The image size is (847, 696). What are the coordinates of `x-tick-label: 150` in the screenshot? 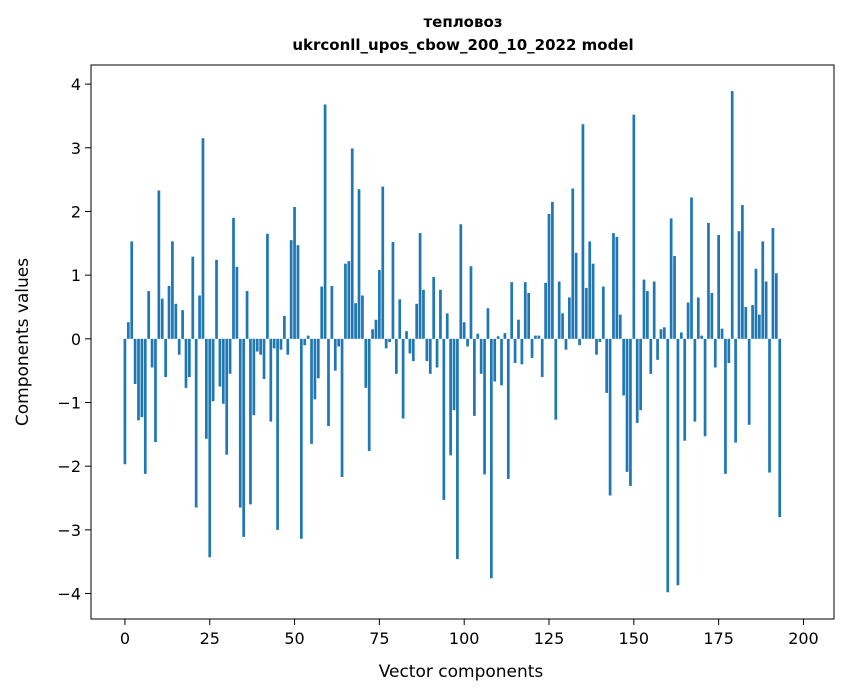 It's located at (634, 638).